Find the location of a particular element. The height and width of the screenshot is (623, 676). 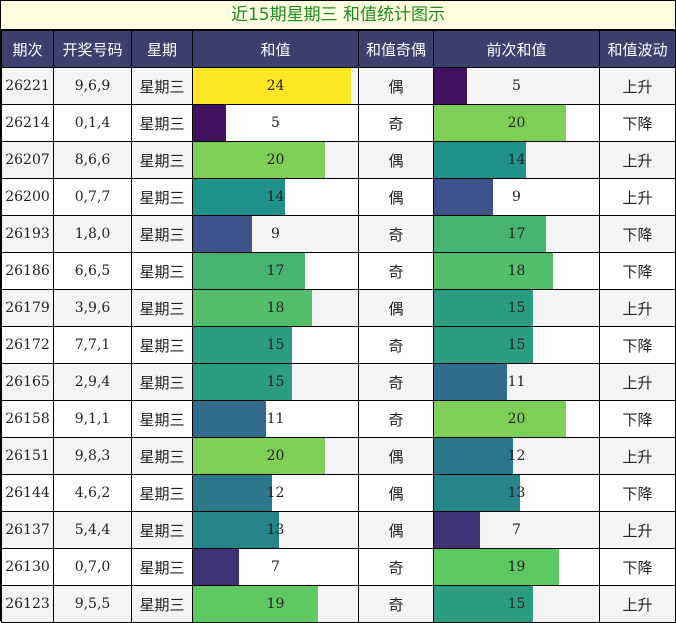

period-cell: 26179 is located at coordinates (27, 308).